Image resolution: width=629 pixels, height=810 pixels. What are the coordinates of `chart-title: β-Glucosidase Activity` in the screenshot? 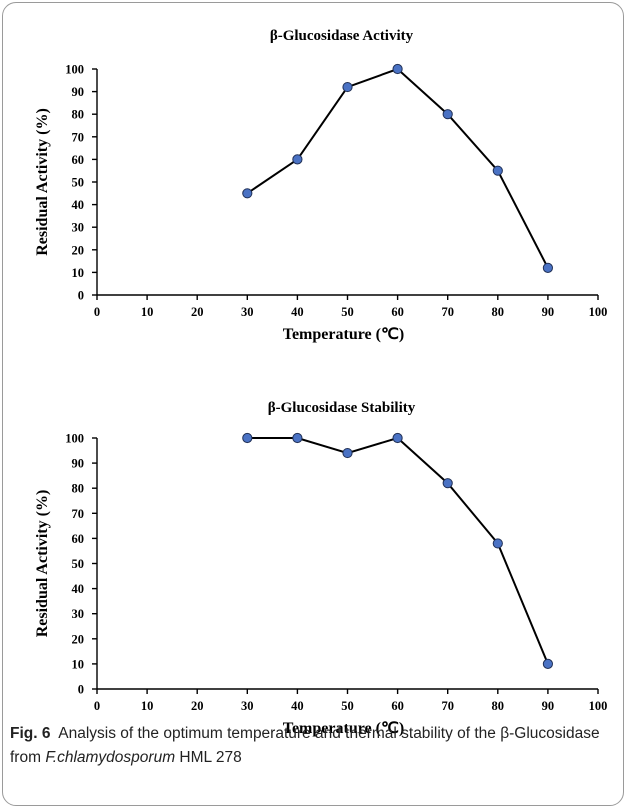 It's located at (342, 36).